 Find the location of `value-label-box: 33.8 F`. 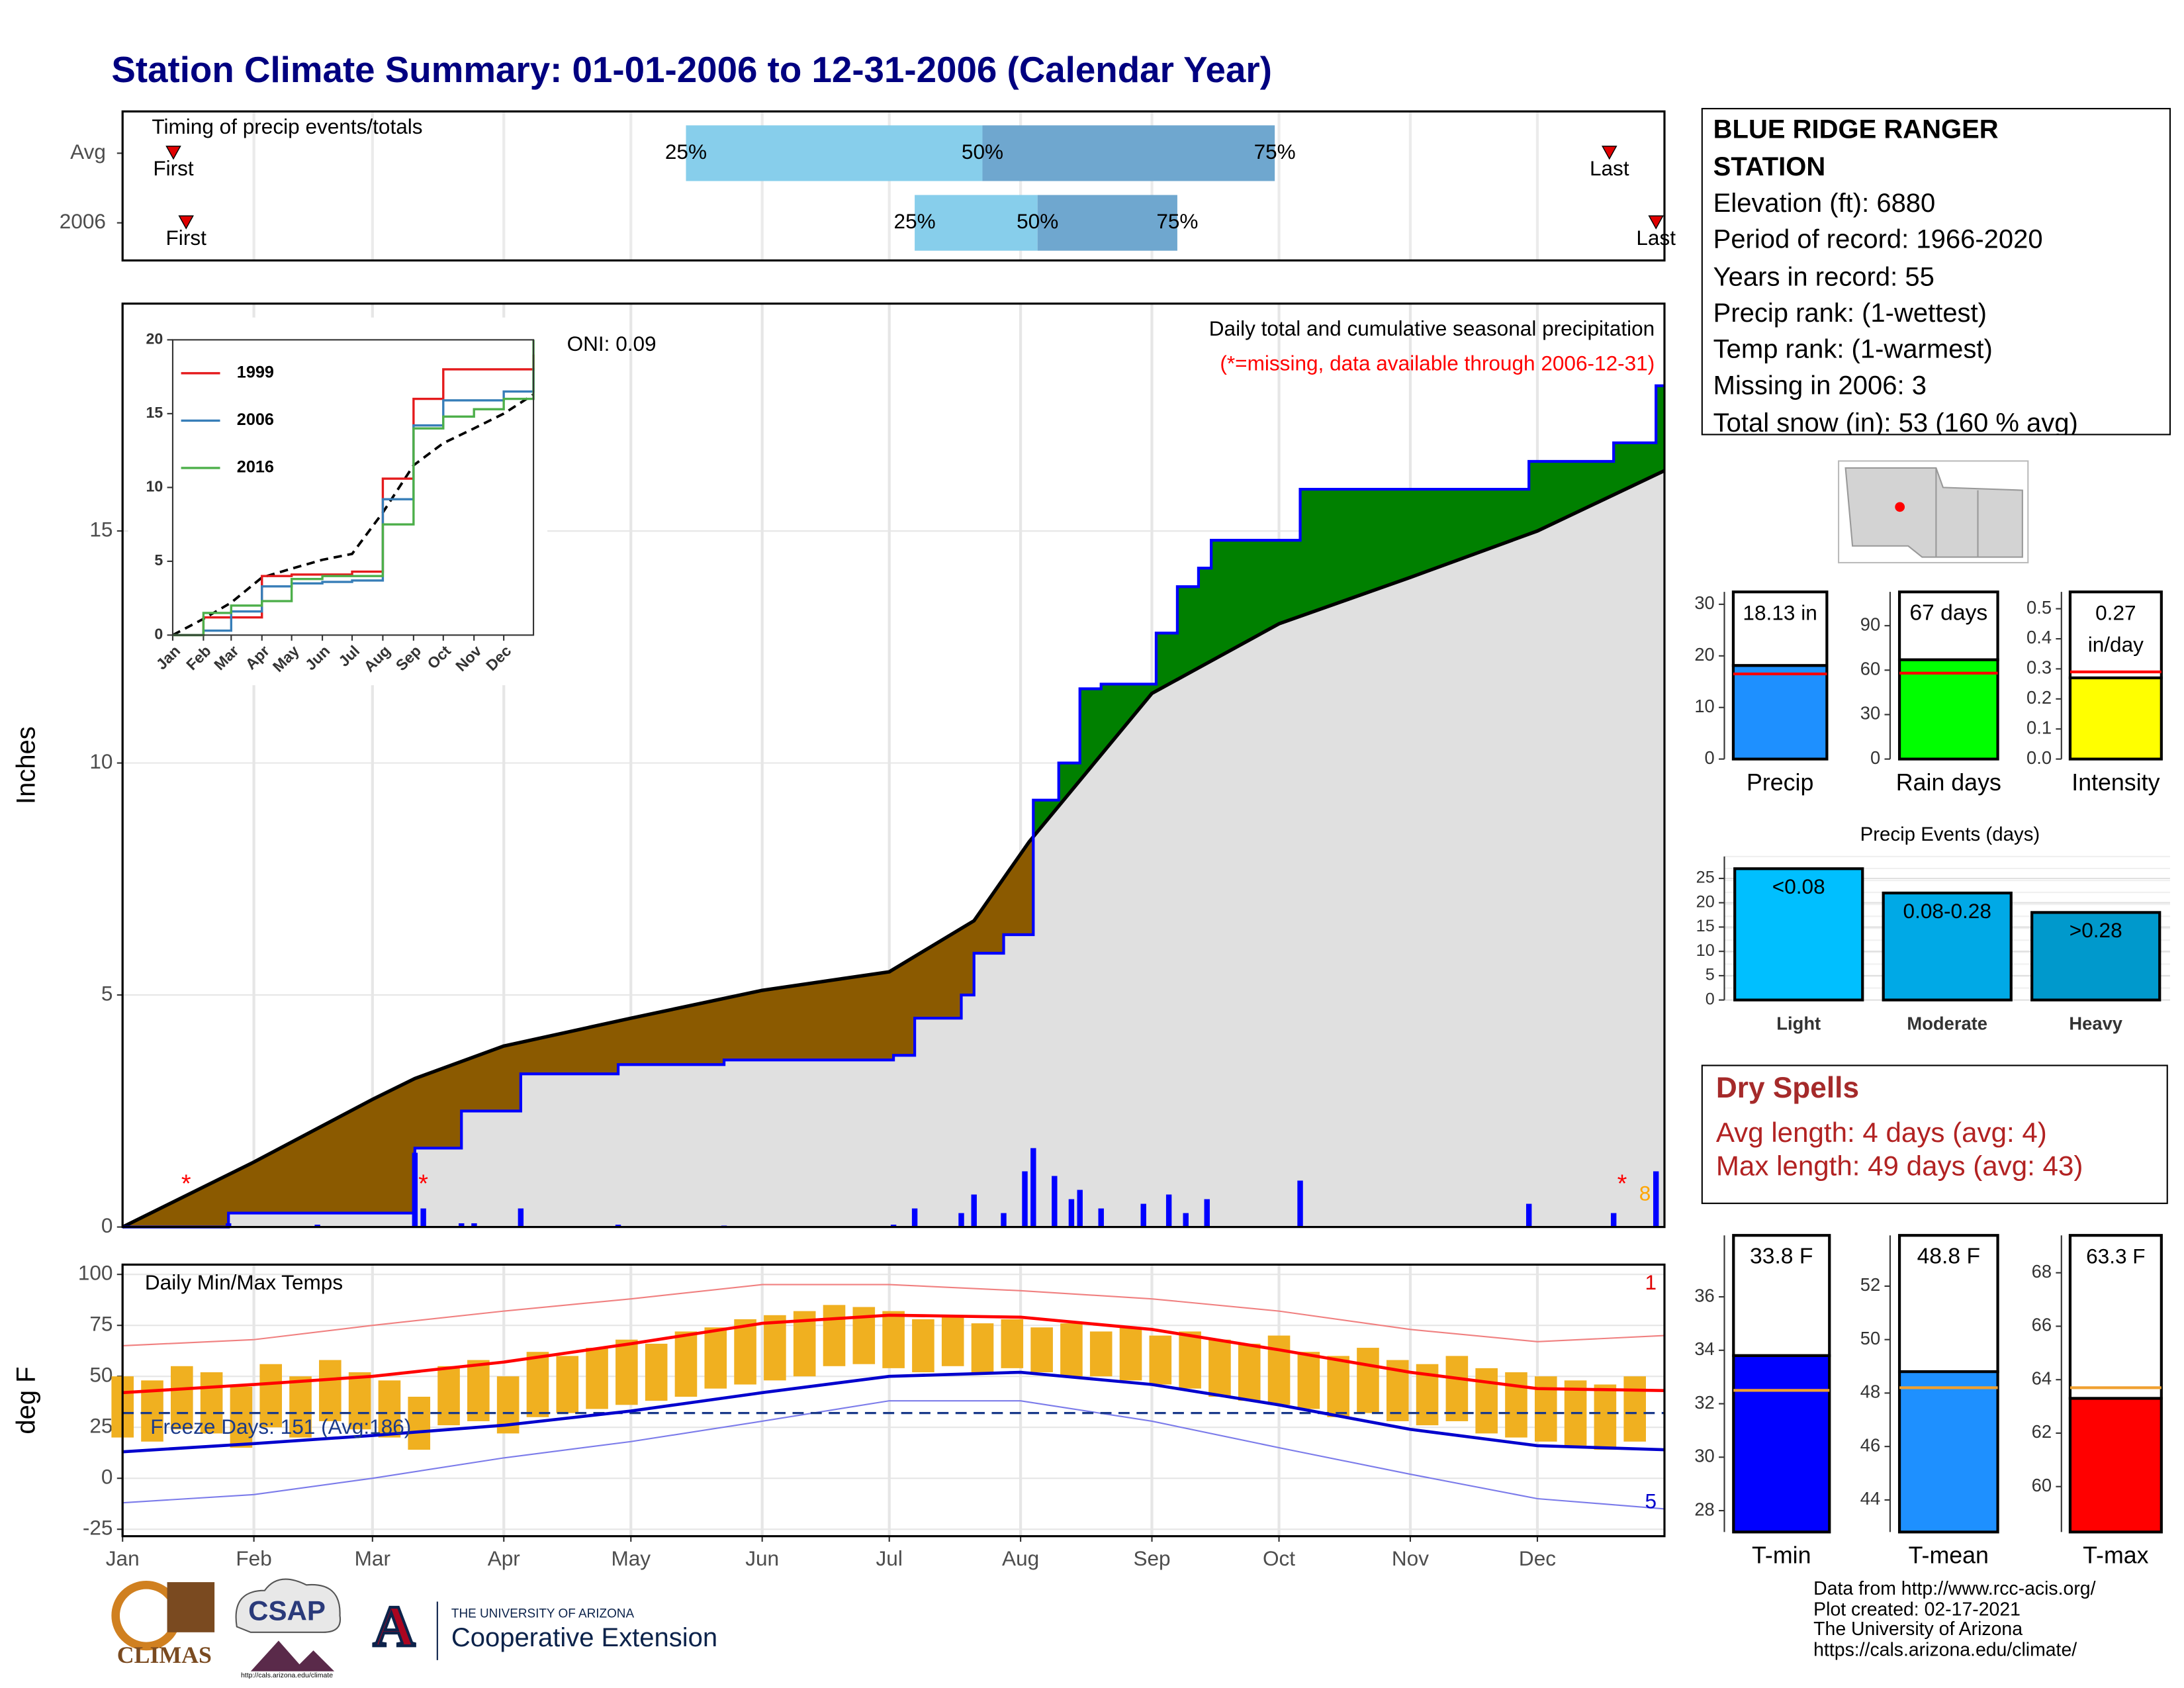

value-label-box: 33.8 F is located at coordinates (1781, 1271).